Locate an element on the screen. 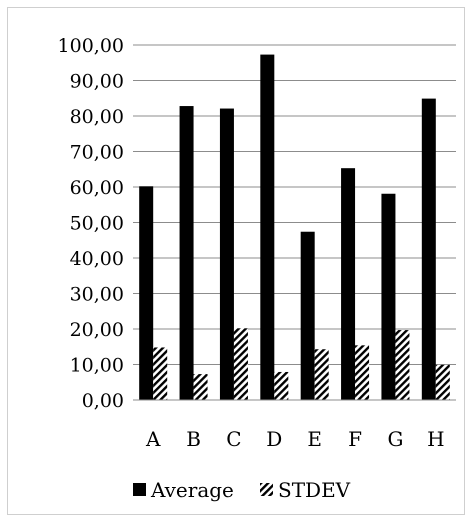 The width and height of the screenshot is (473, 523). y-tick-label: 20,00 is located at coordinates (97, 330).